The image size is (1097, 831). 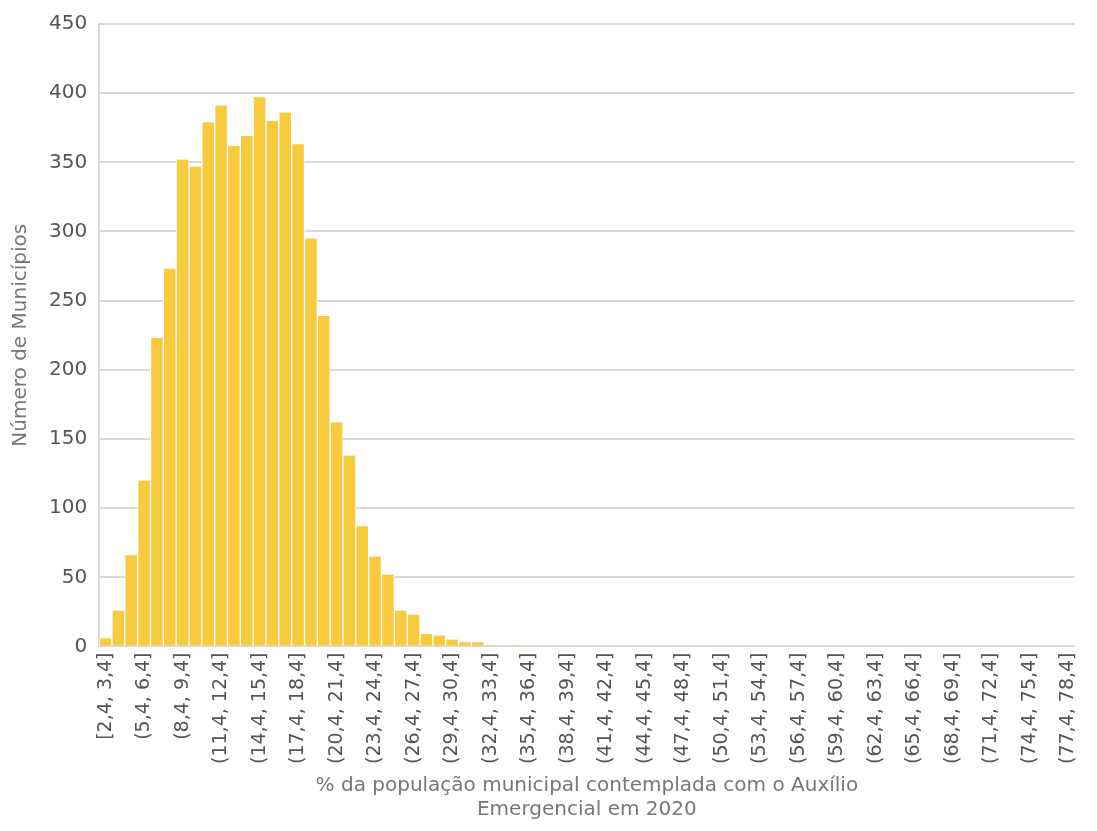 What do you see at coordinates (296, 708) in the screenshot?
I see `x-tick-label: (17,4, 18,4]` at bounding box center [296, 708].